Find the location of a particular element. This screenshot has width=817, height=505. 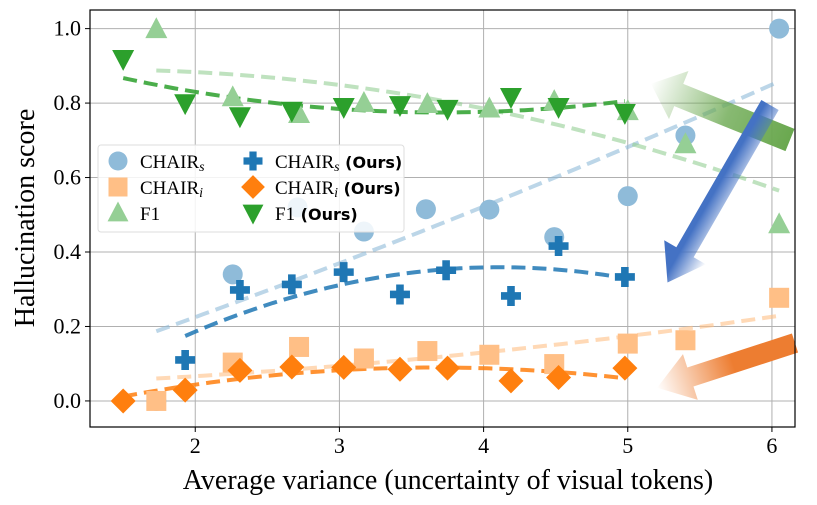

y-tick-label: 0.0 is located at coordinates (68, 400).